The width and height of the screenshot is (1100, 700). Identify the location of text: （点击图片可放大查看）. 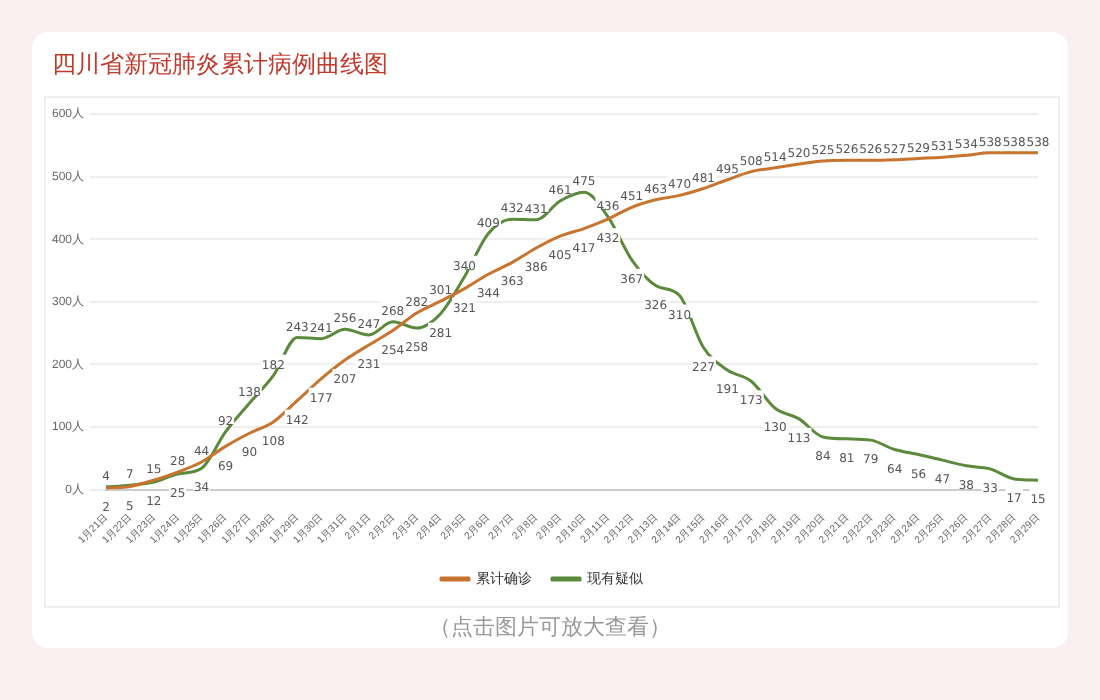
(550, 627).